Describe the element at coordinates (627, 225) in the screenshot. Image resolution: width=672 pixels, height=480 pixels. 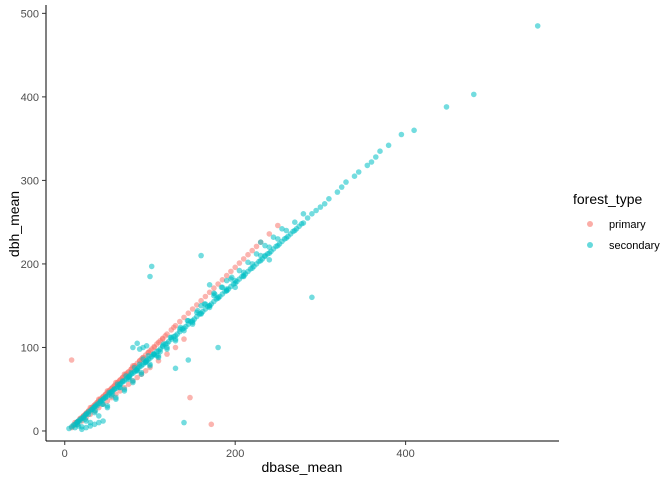
I see `legend-label-primary: primary` at that location.